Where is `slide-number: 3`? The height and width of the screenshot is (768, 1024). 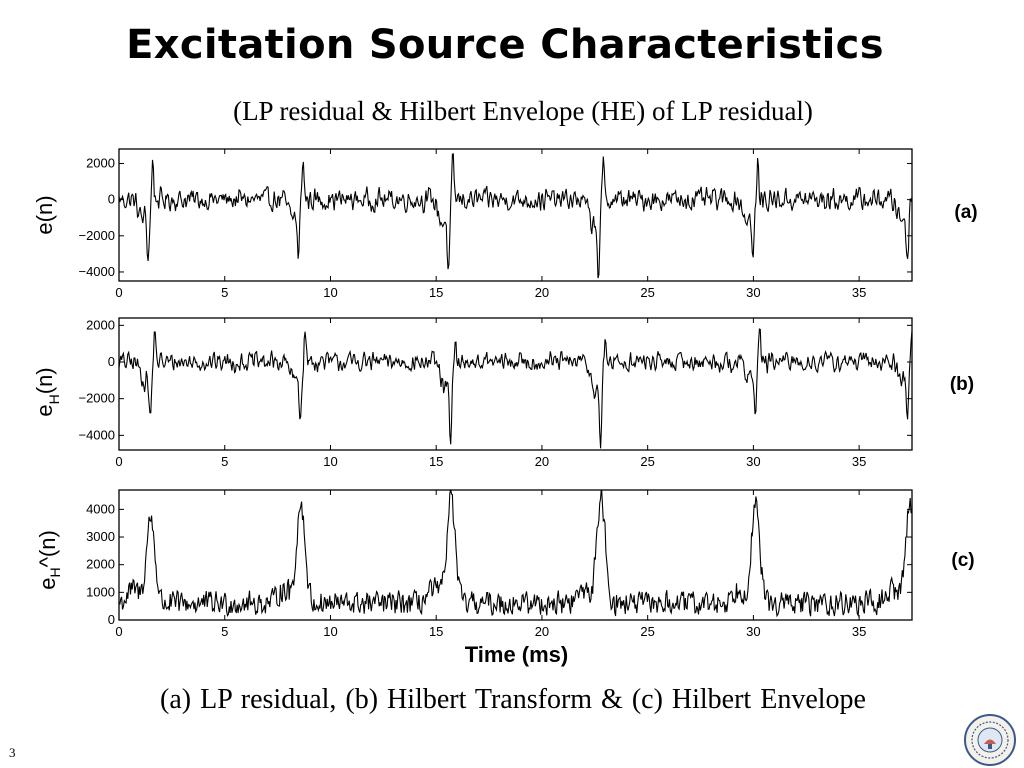
slide-number: 3 is located at coordinates (12, 752).